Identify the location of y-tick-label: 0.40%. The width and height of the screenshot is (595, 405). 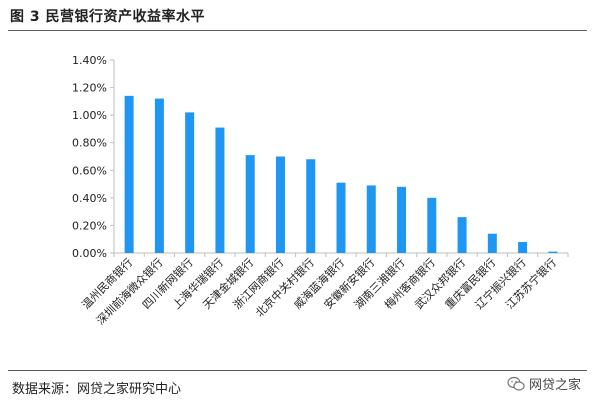
(89, 198).